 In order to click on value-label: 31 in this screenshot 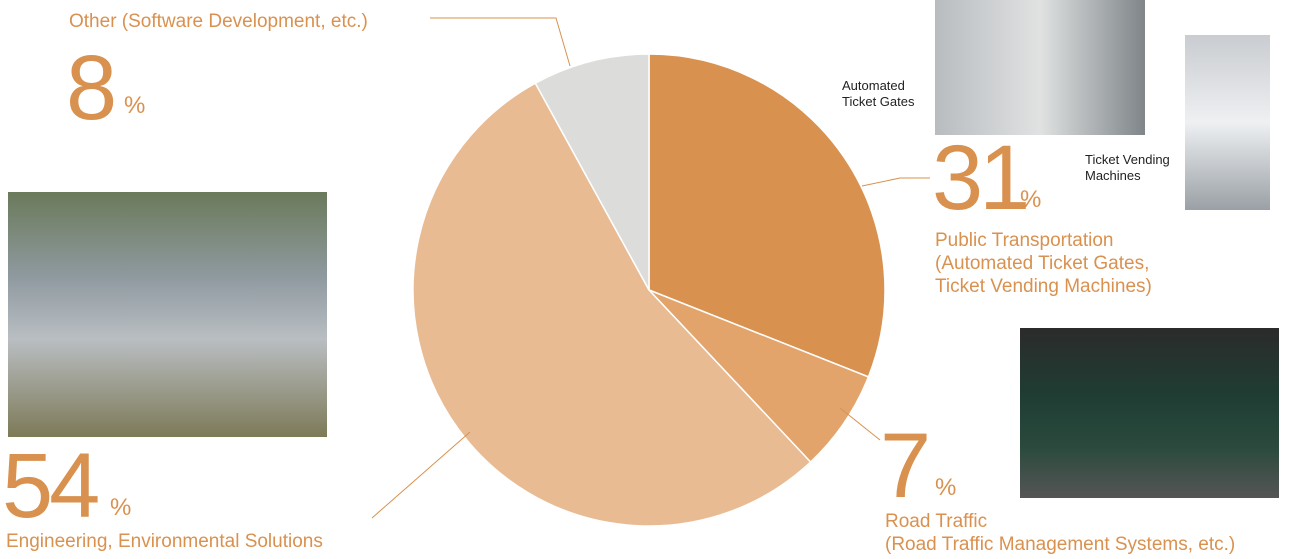, I will do `click(981, 178)`.